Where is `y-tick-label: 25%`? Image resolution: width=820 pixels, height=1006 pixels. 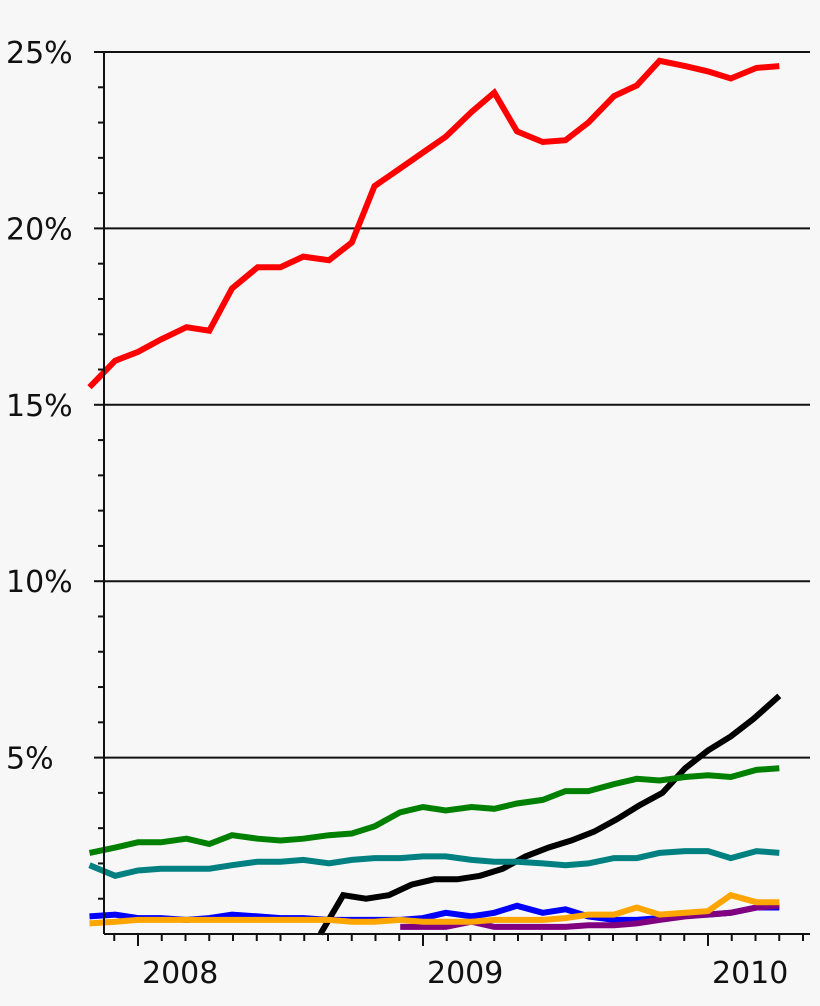
y-tick-label: 25% is located at coordinates (39, 53).